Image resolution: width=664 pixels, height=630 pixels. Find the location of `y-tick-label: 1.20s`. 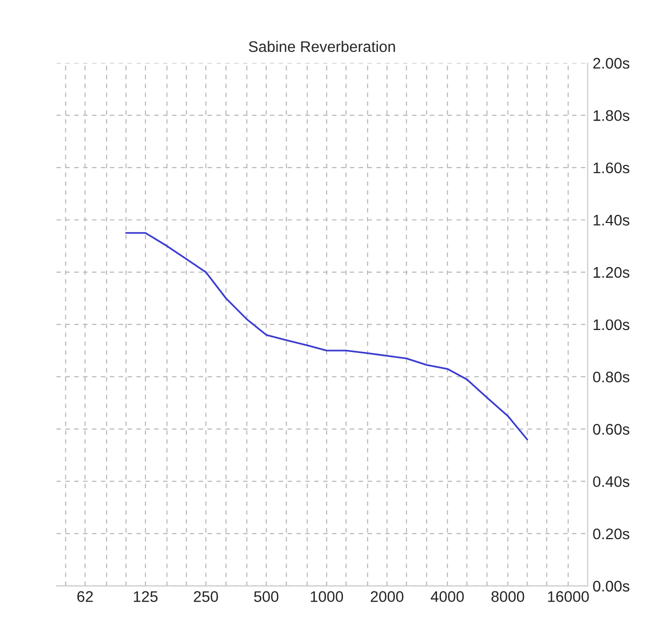

y-tick-label: 1.20s is located at coordinates (612, 272).